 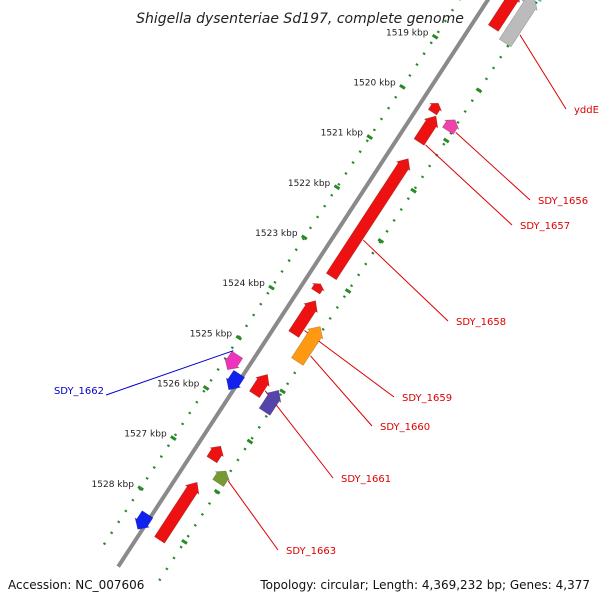 I want to click on scale-tick-label: 1524 kbp, so click(x=243, y=284).